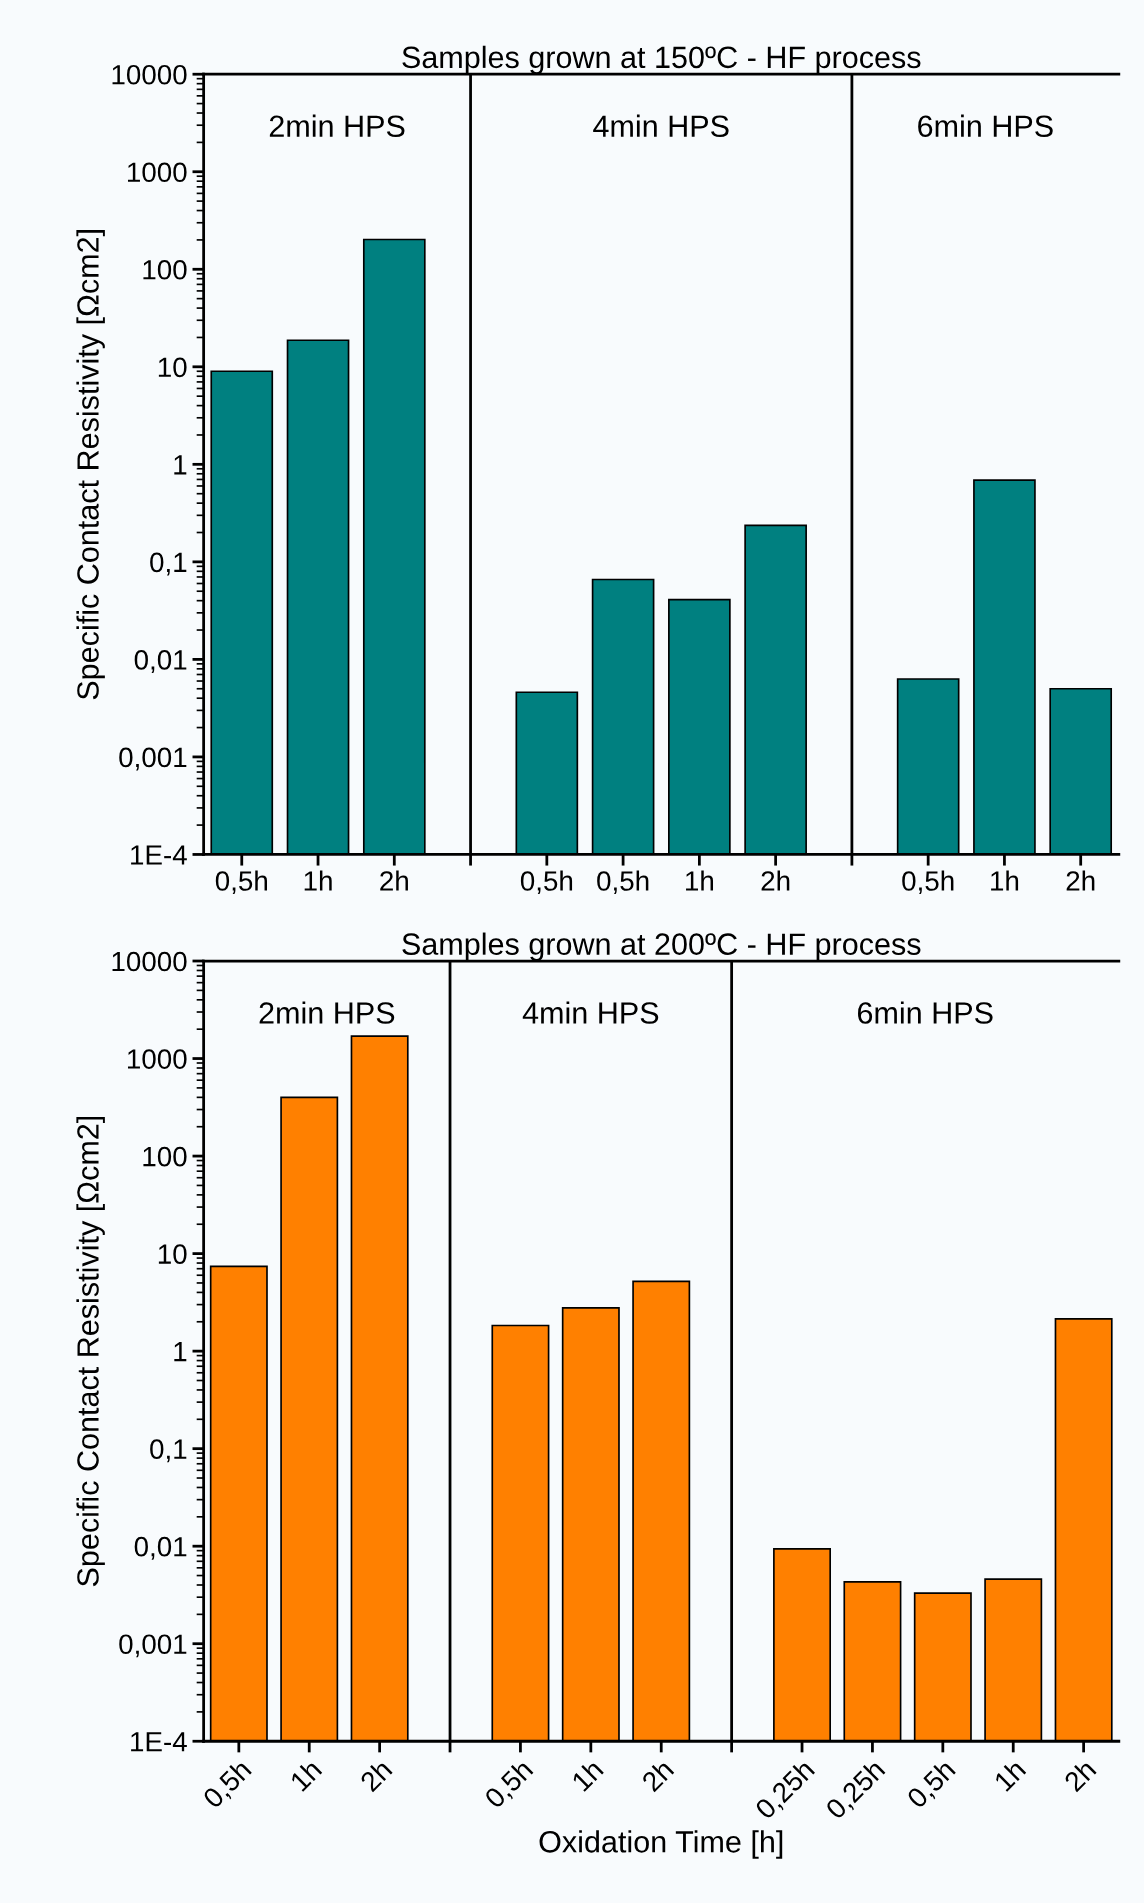 This screenshot has height=1903, width=1144. I want to click on chart-title: Samples grown at 200ºC - HF process, so click(661, 947).